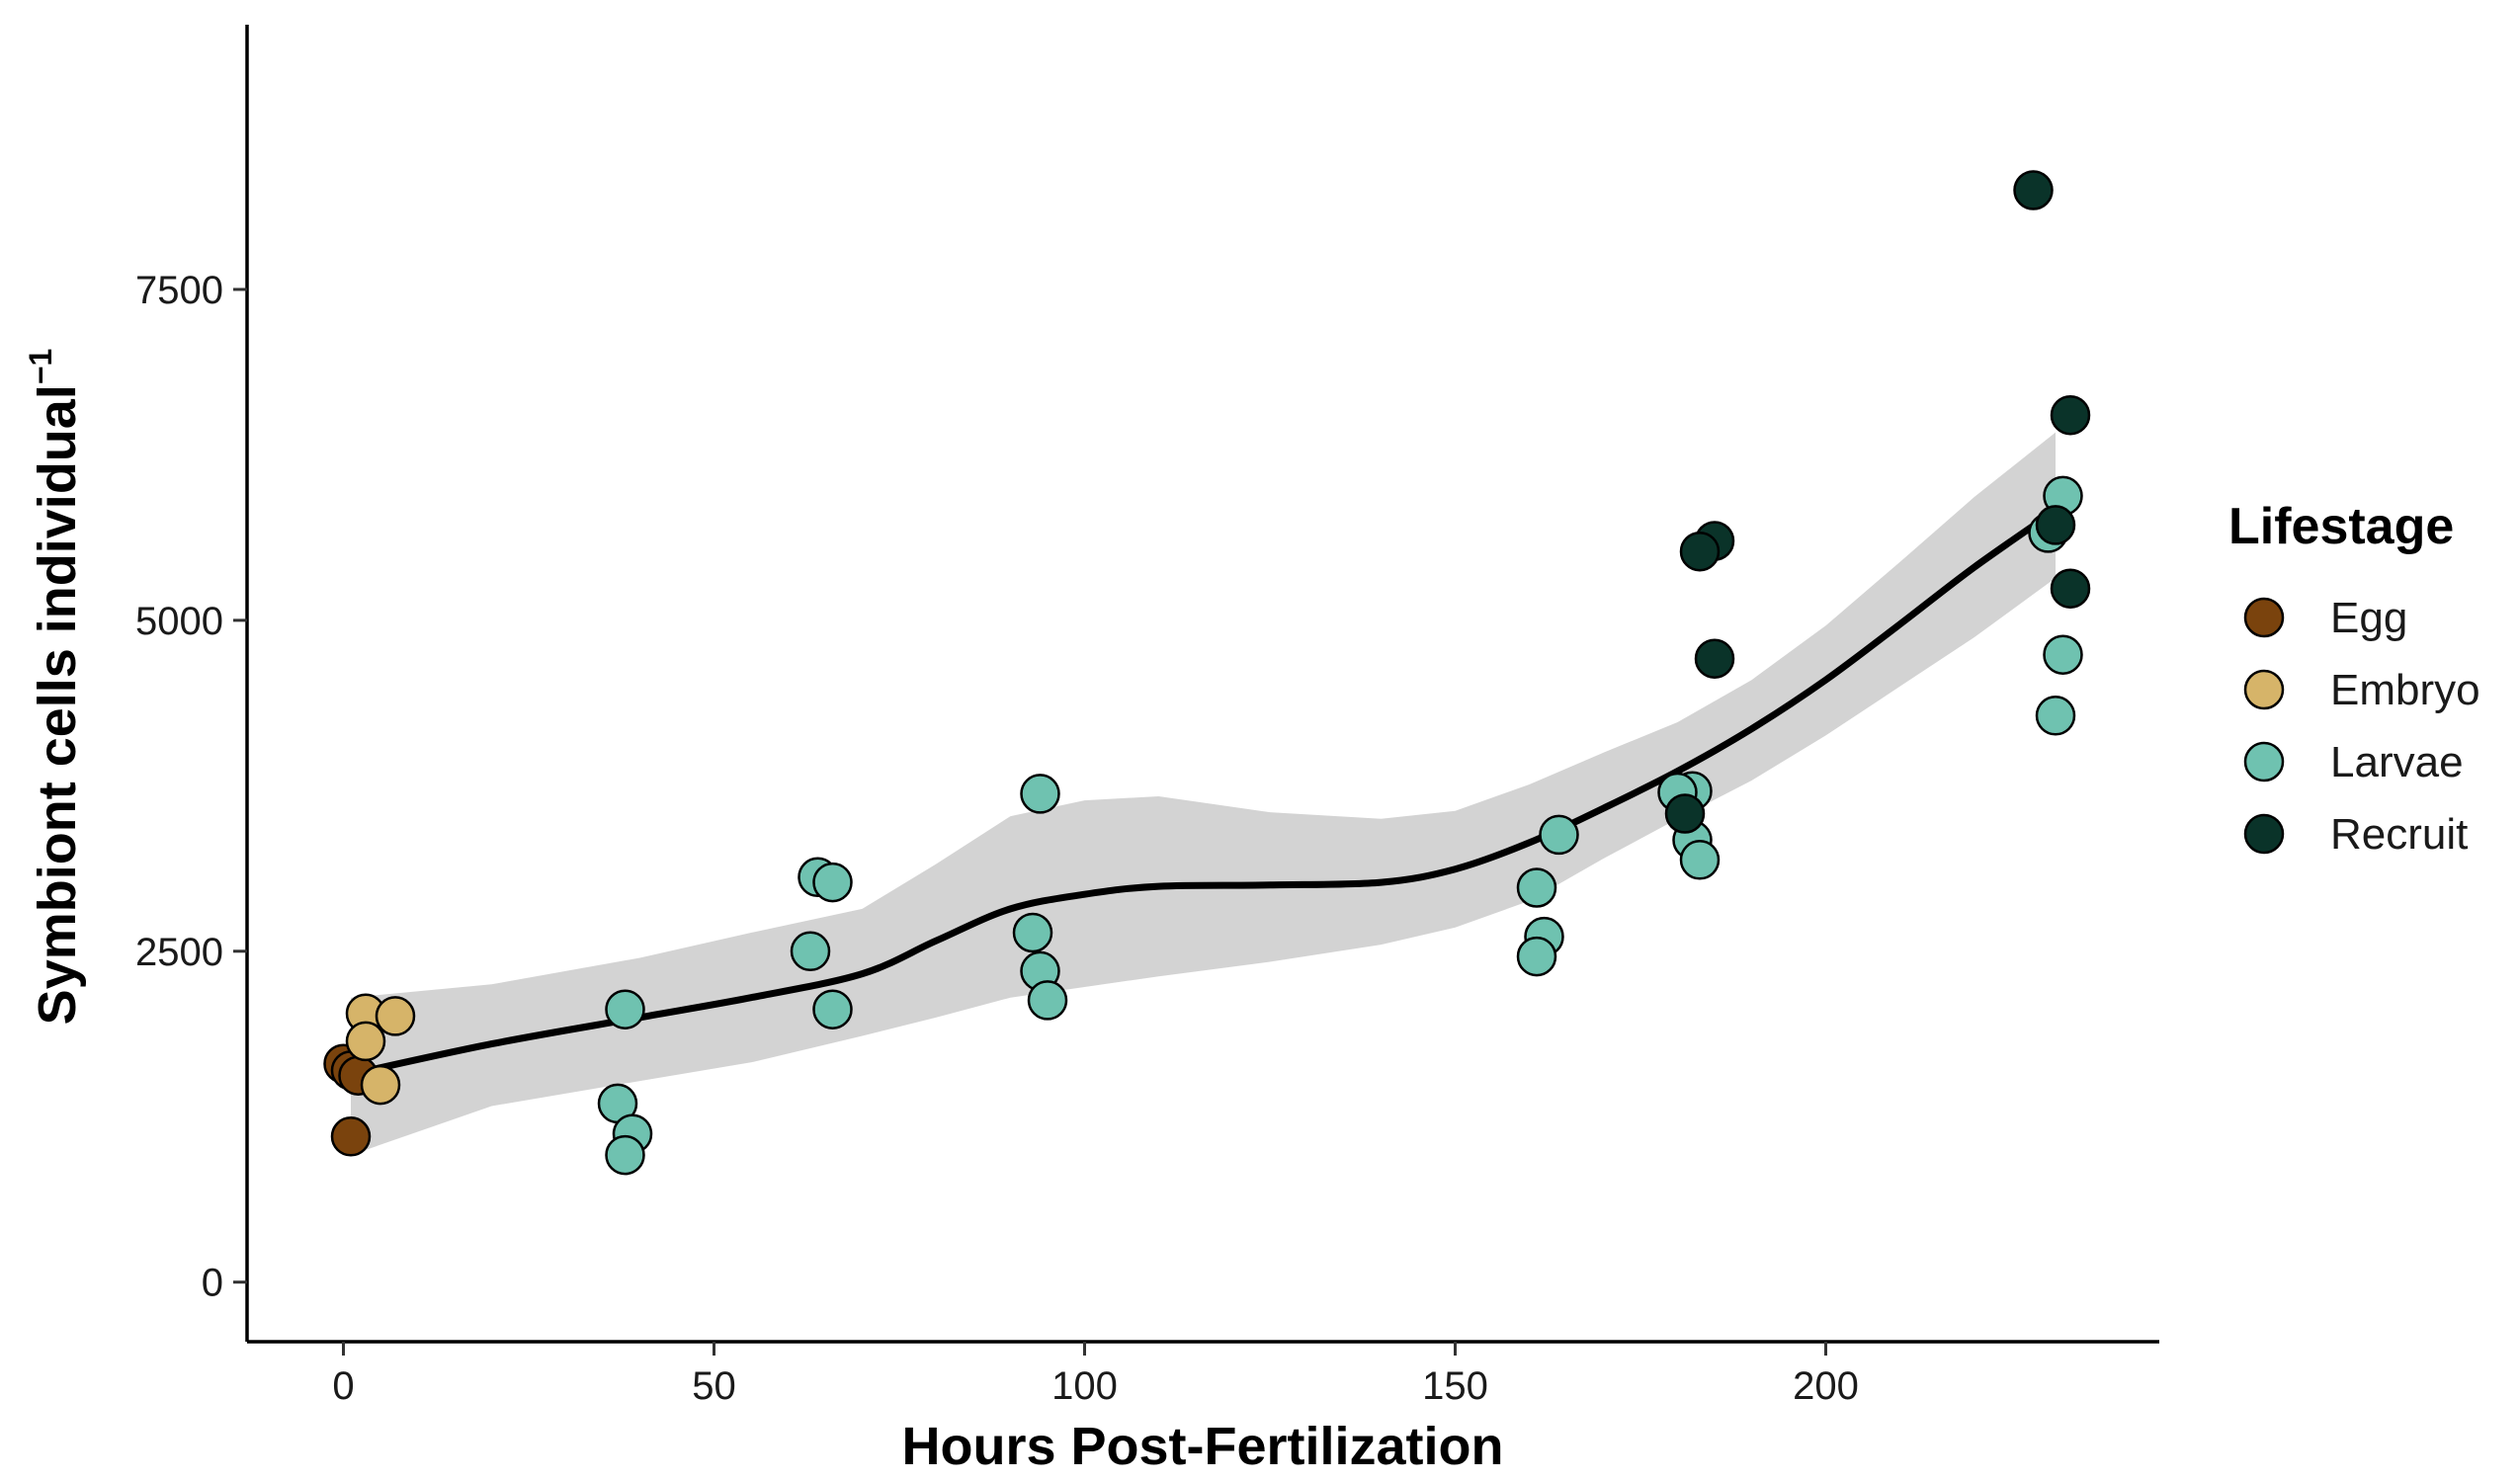 The height and width of the screenshot is (1482, 2520). Describe the element at coordinates (179, 290) in the screenshot. I see `y-tick-label: 7500` at that location.